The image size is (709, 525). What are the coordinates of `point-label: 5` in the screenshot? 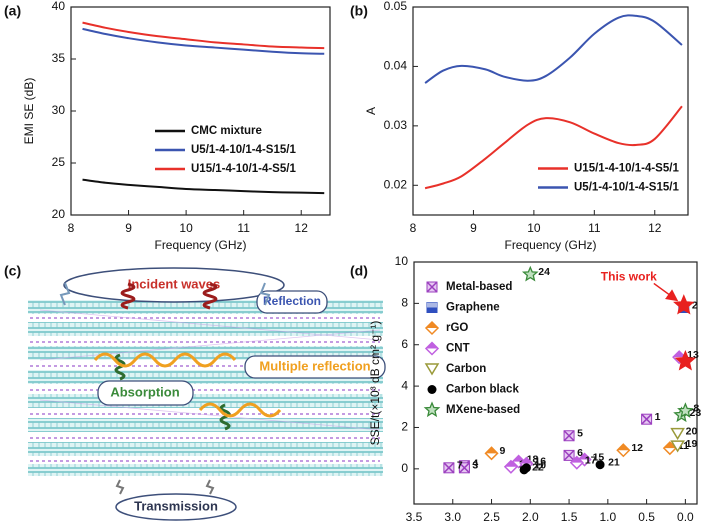 It's located at (580, 434).